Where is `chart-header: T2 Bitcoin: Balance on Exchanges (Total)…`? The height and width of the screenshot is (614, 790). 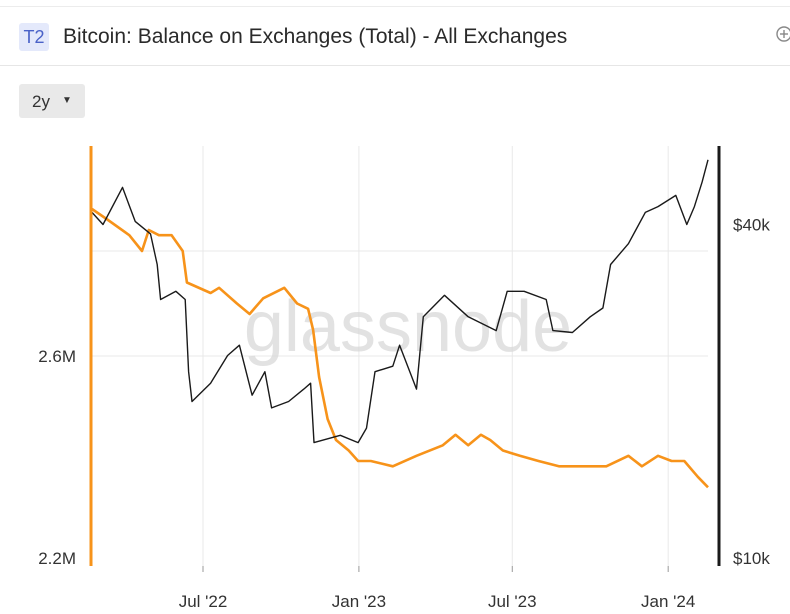 chart-header: T2 Bitcoin: Balance on Exchanges (Total)… is located at coordinates (395, 36).